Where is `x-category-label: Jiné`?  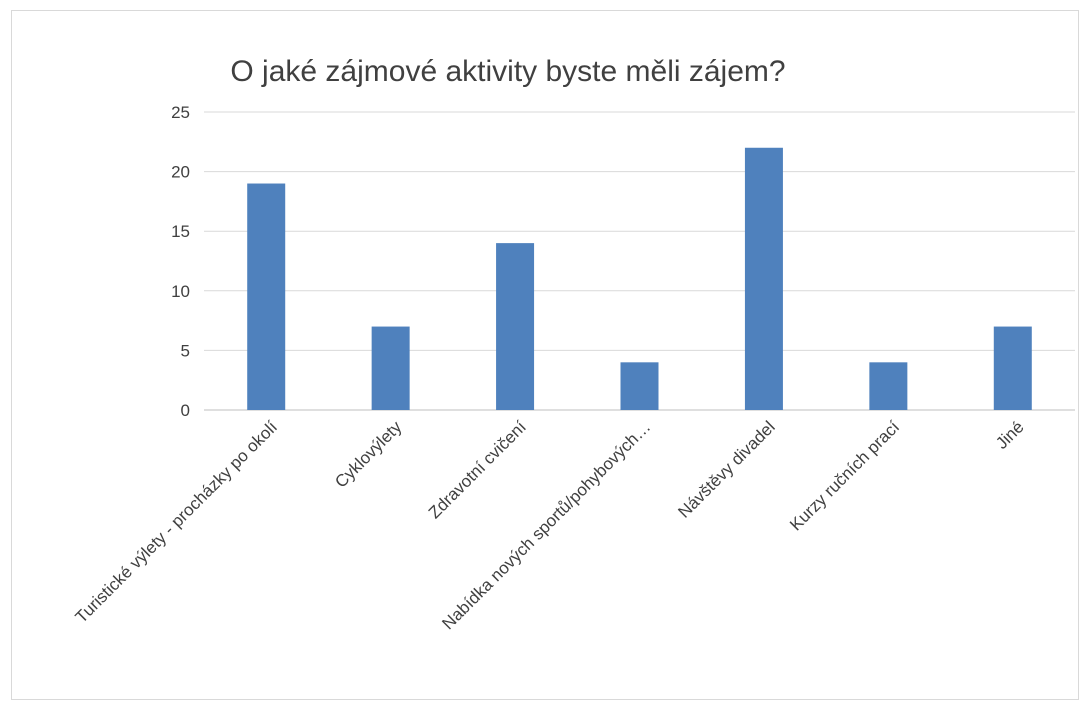
x-category-label: Jiné is located at coordinates (1009, 434).